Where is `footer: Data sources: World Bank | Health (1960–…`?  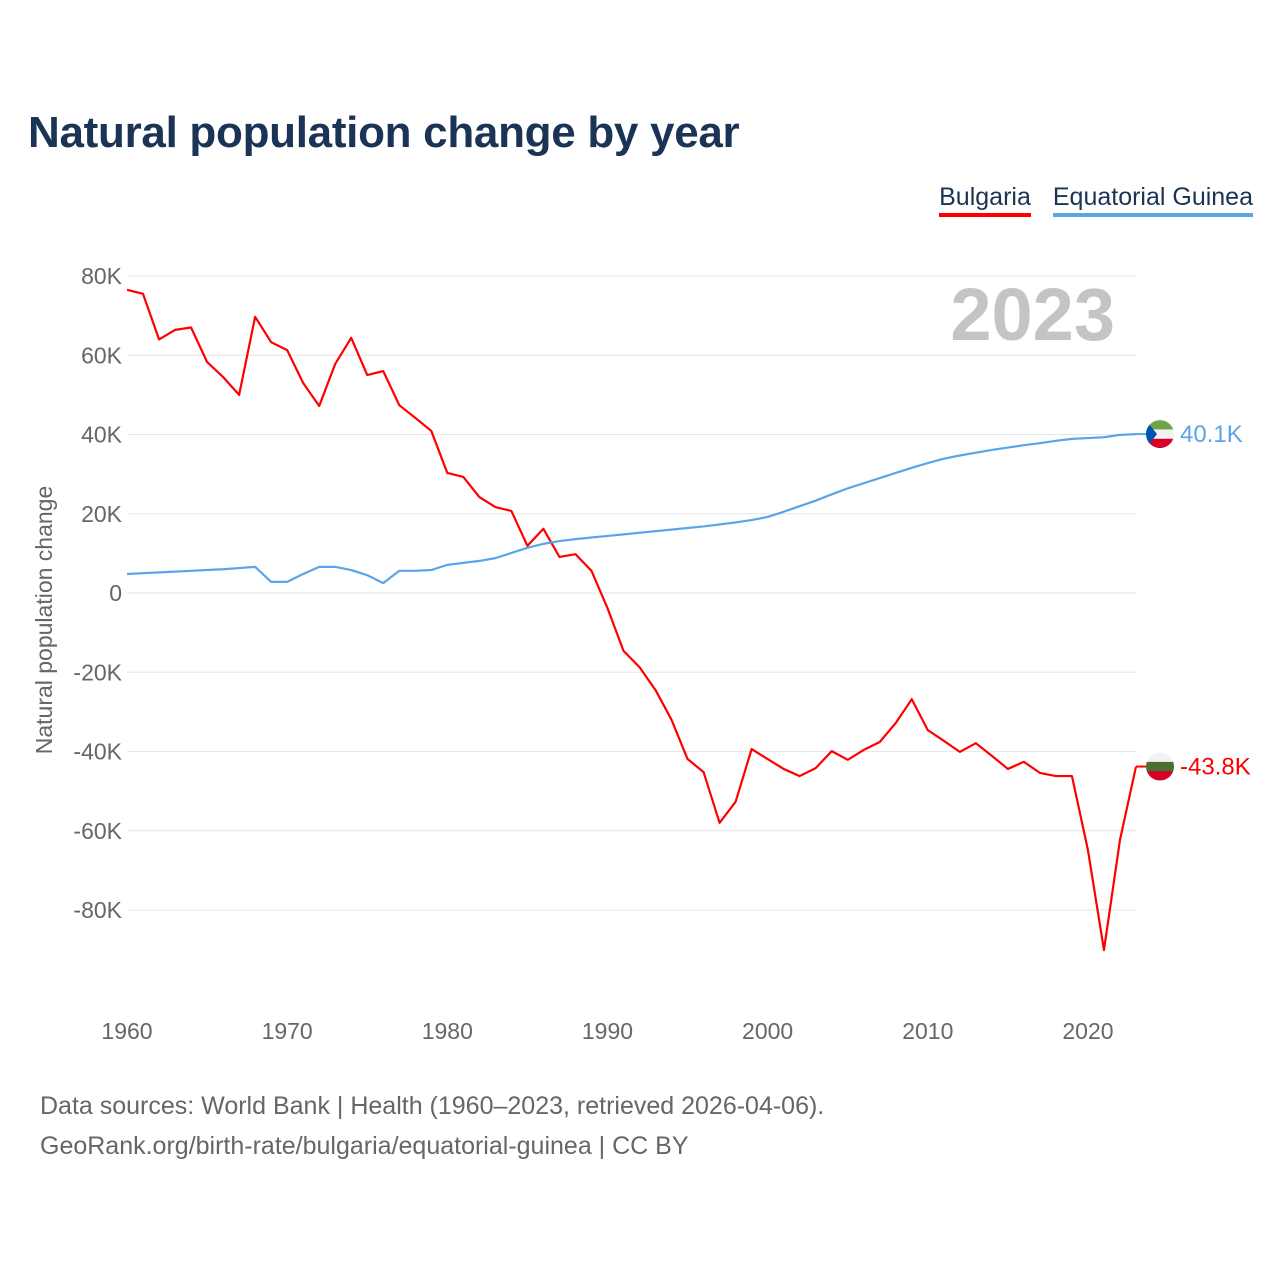 footer: Data sources: World Bank | Health (1960–… is located at coordinates (432, 1126).